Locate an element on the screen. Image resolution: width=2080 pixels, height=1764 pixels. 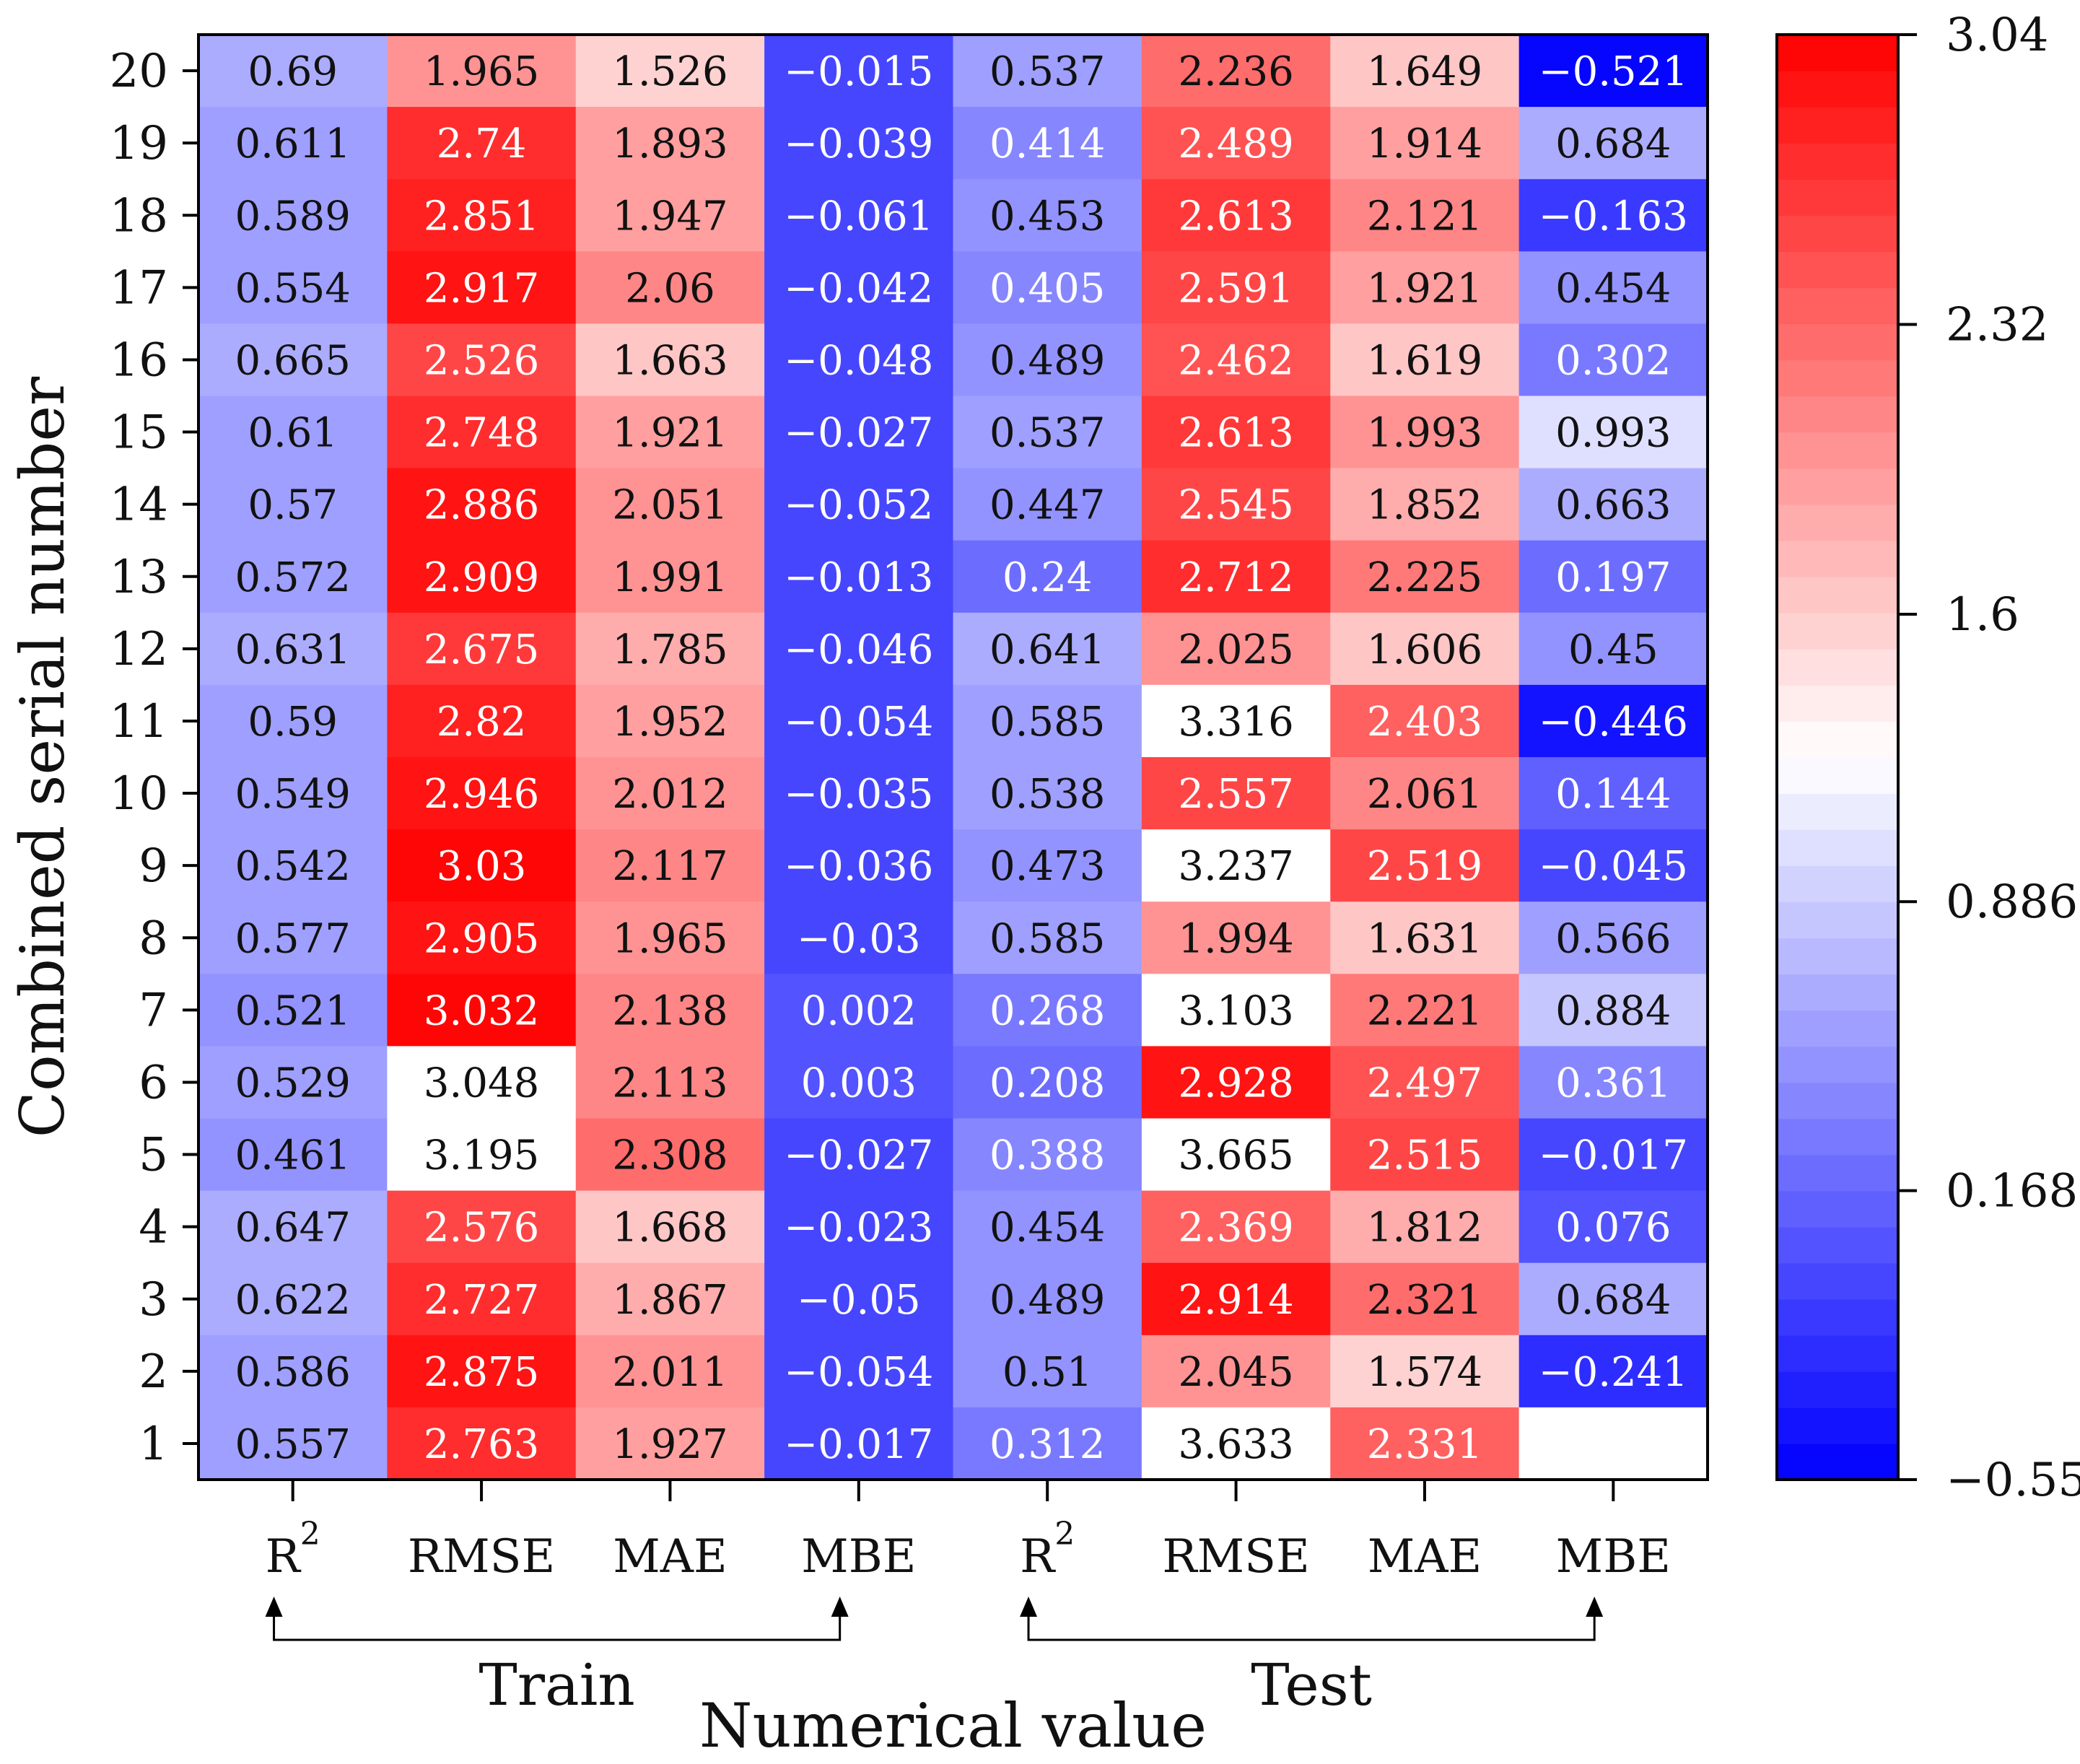
cell-value-label: 3.316 is located at coordinates (1235, 722).